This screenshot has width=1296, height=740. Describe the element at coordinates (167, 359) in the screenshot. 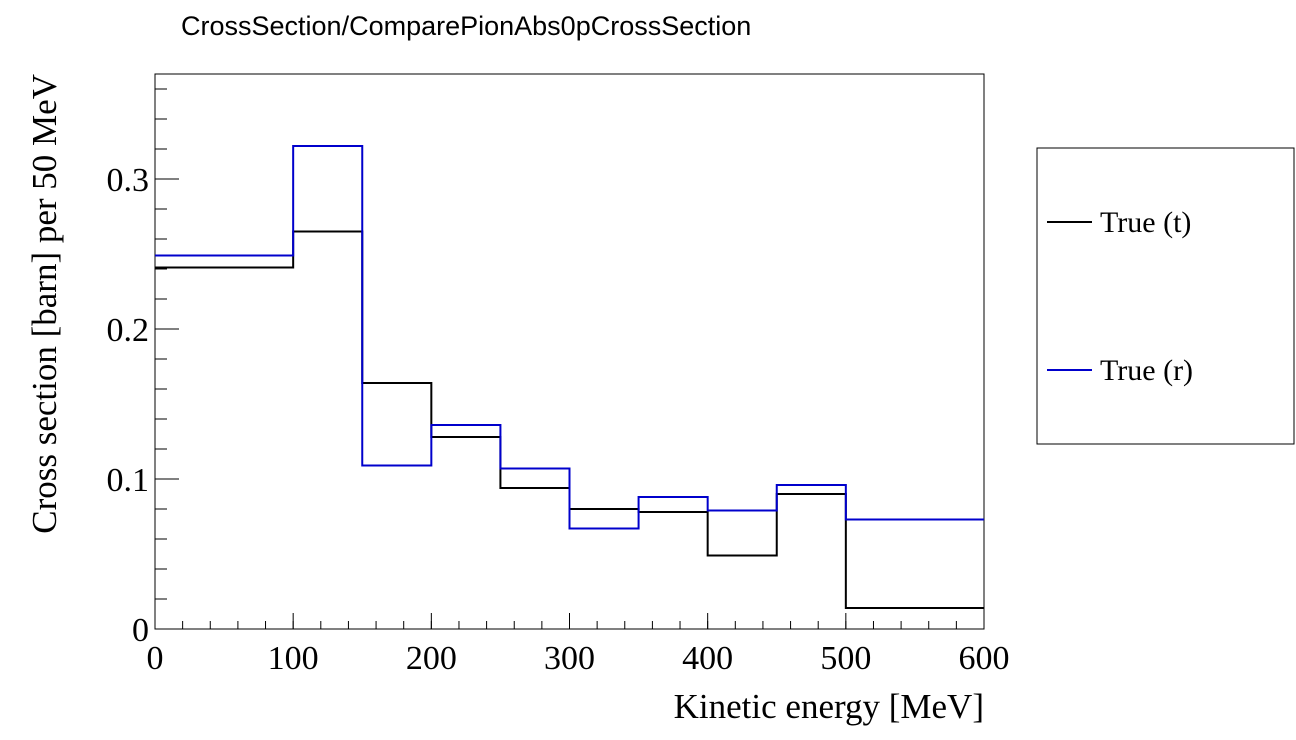

I see `y-axis-ticks` at that location.